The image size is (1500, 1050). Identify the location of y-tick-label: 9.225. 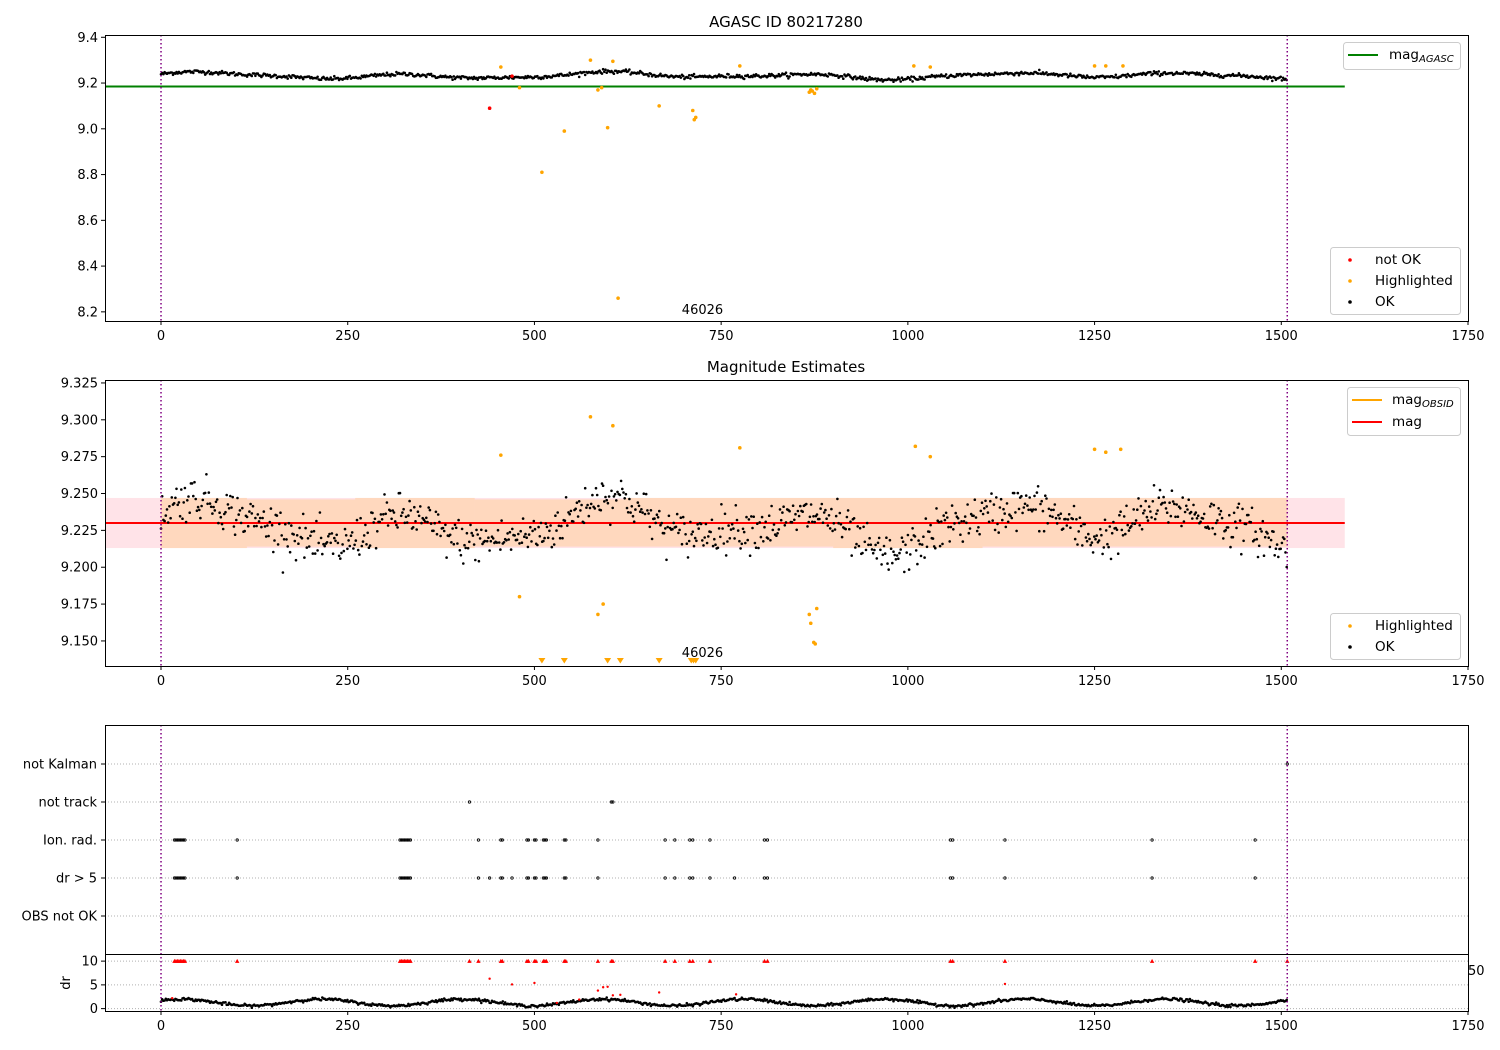
(79, 531).